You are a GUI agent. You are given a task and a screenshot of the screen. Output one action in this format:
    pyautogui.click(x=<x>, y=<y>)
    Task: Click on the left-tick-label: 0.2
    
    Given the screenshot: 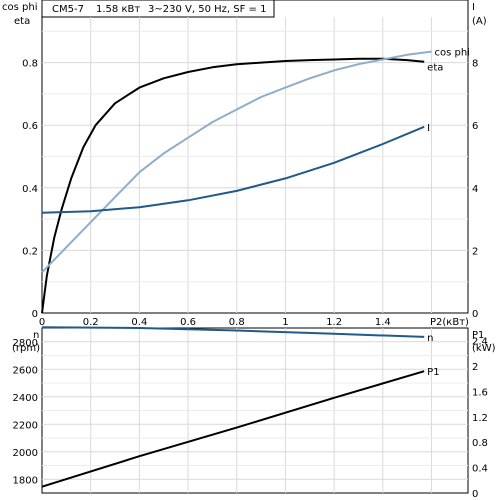 What is the action you would take?
    pyautogui.click(x=30, y=251)
    